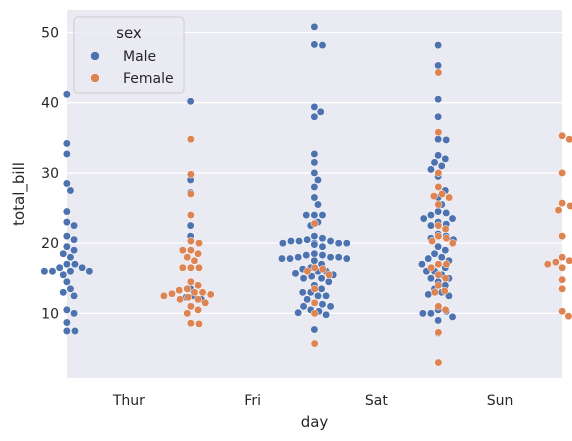 The image size is (572, 441). I want to click on y-tick-labels: 10 20 30 40 50, so click(50, 173).